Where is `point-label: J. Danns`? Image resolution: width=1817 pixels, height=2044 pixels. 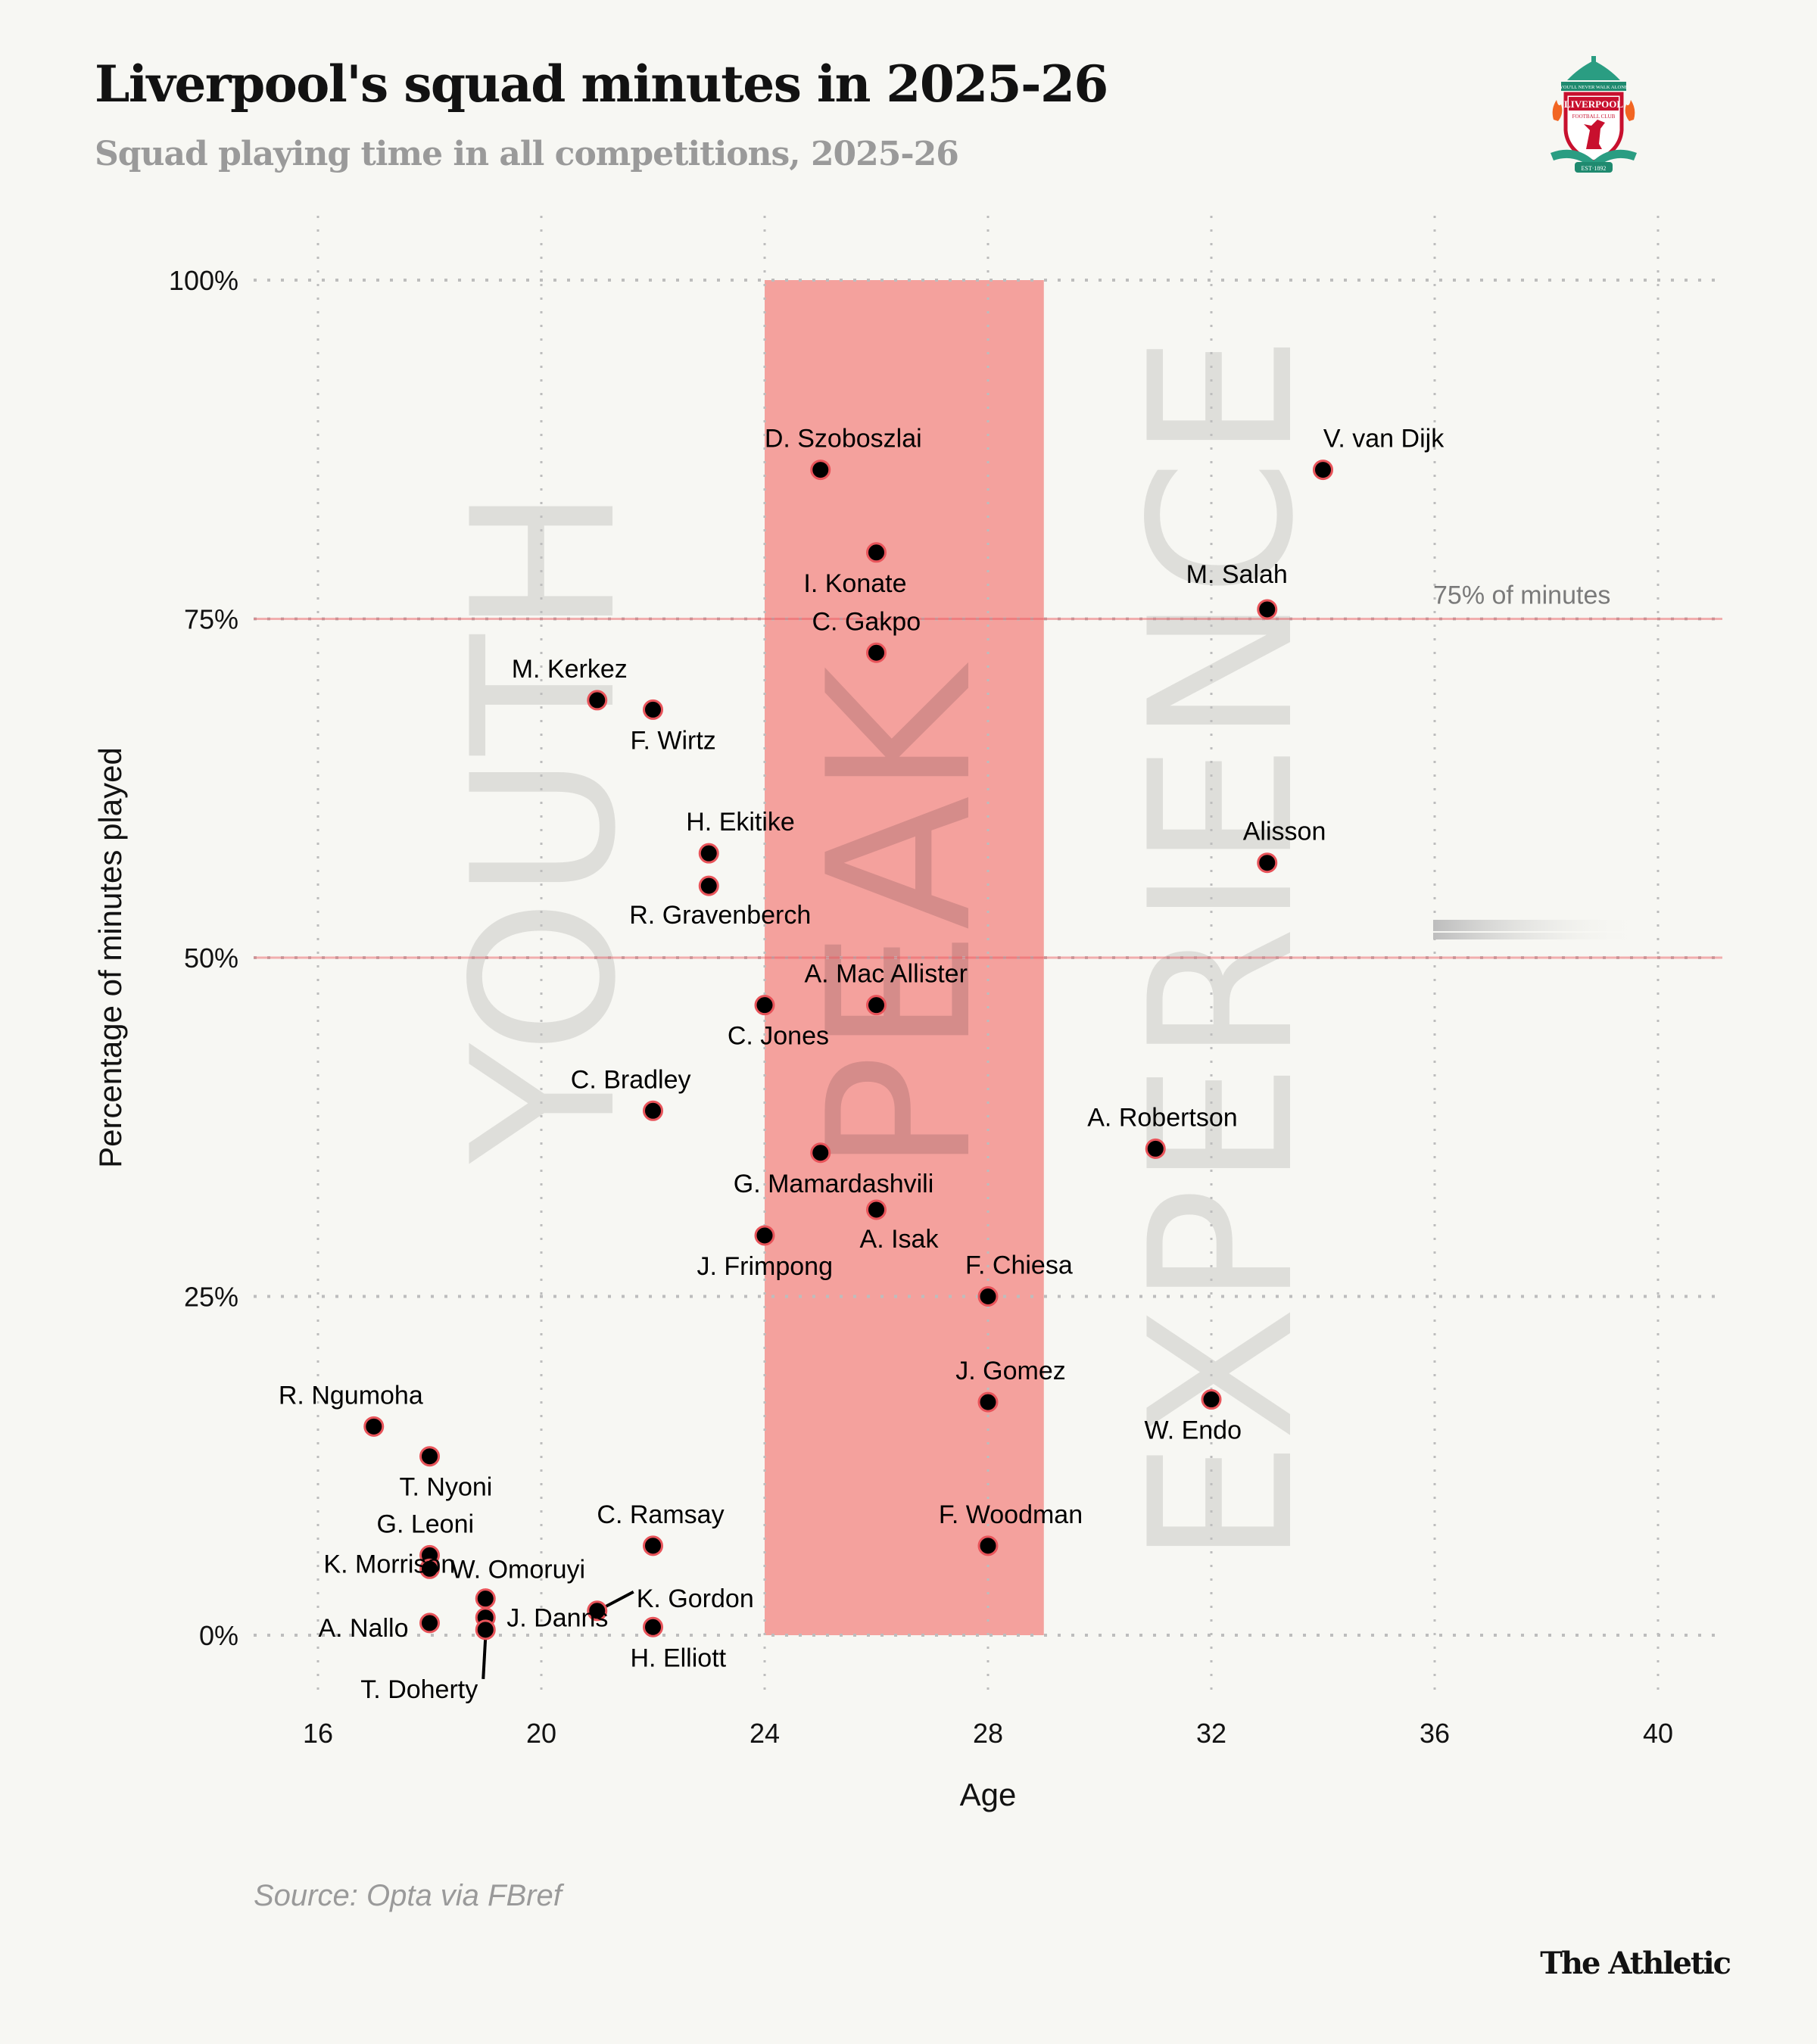
point-label: J. Danns is located at coordinates (557, 1618).